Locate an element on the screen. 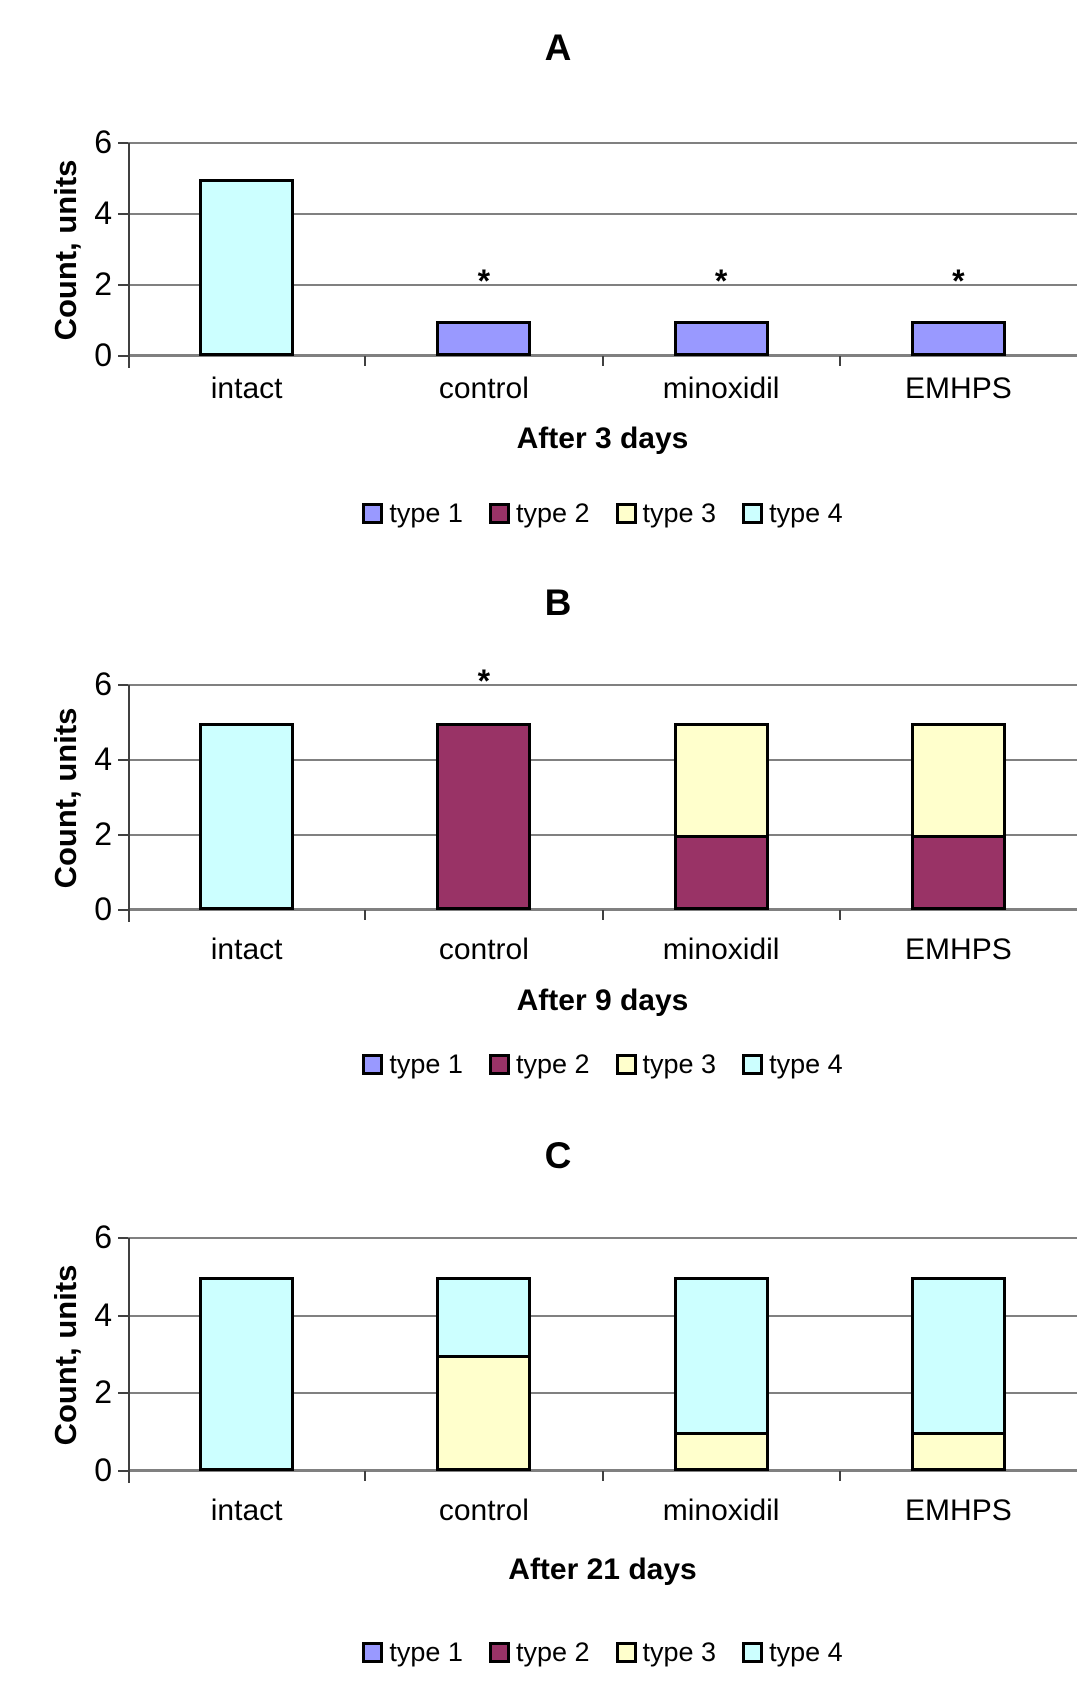 The image size is (1081, 1697). panel-c-plot-area is located at coordinates (597, 1360).